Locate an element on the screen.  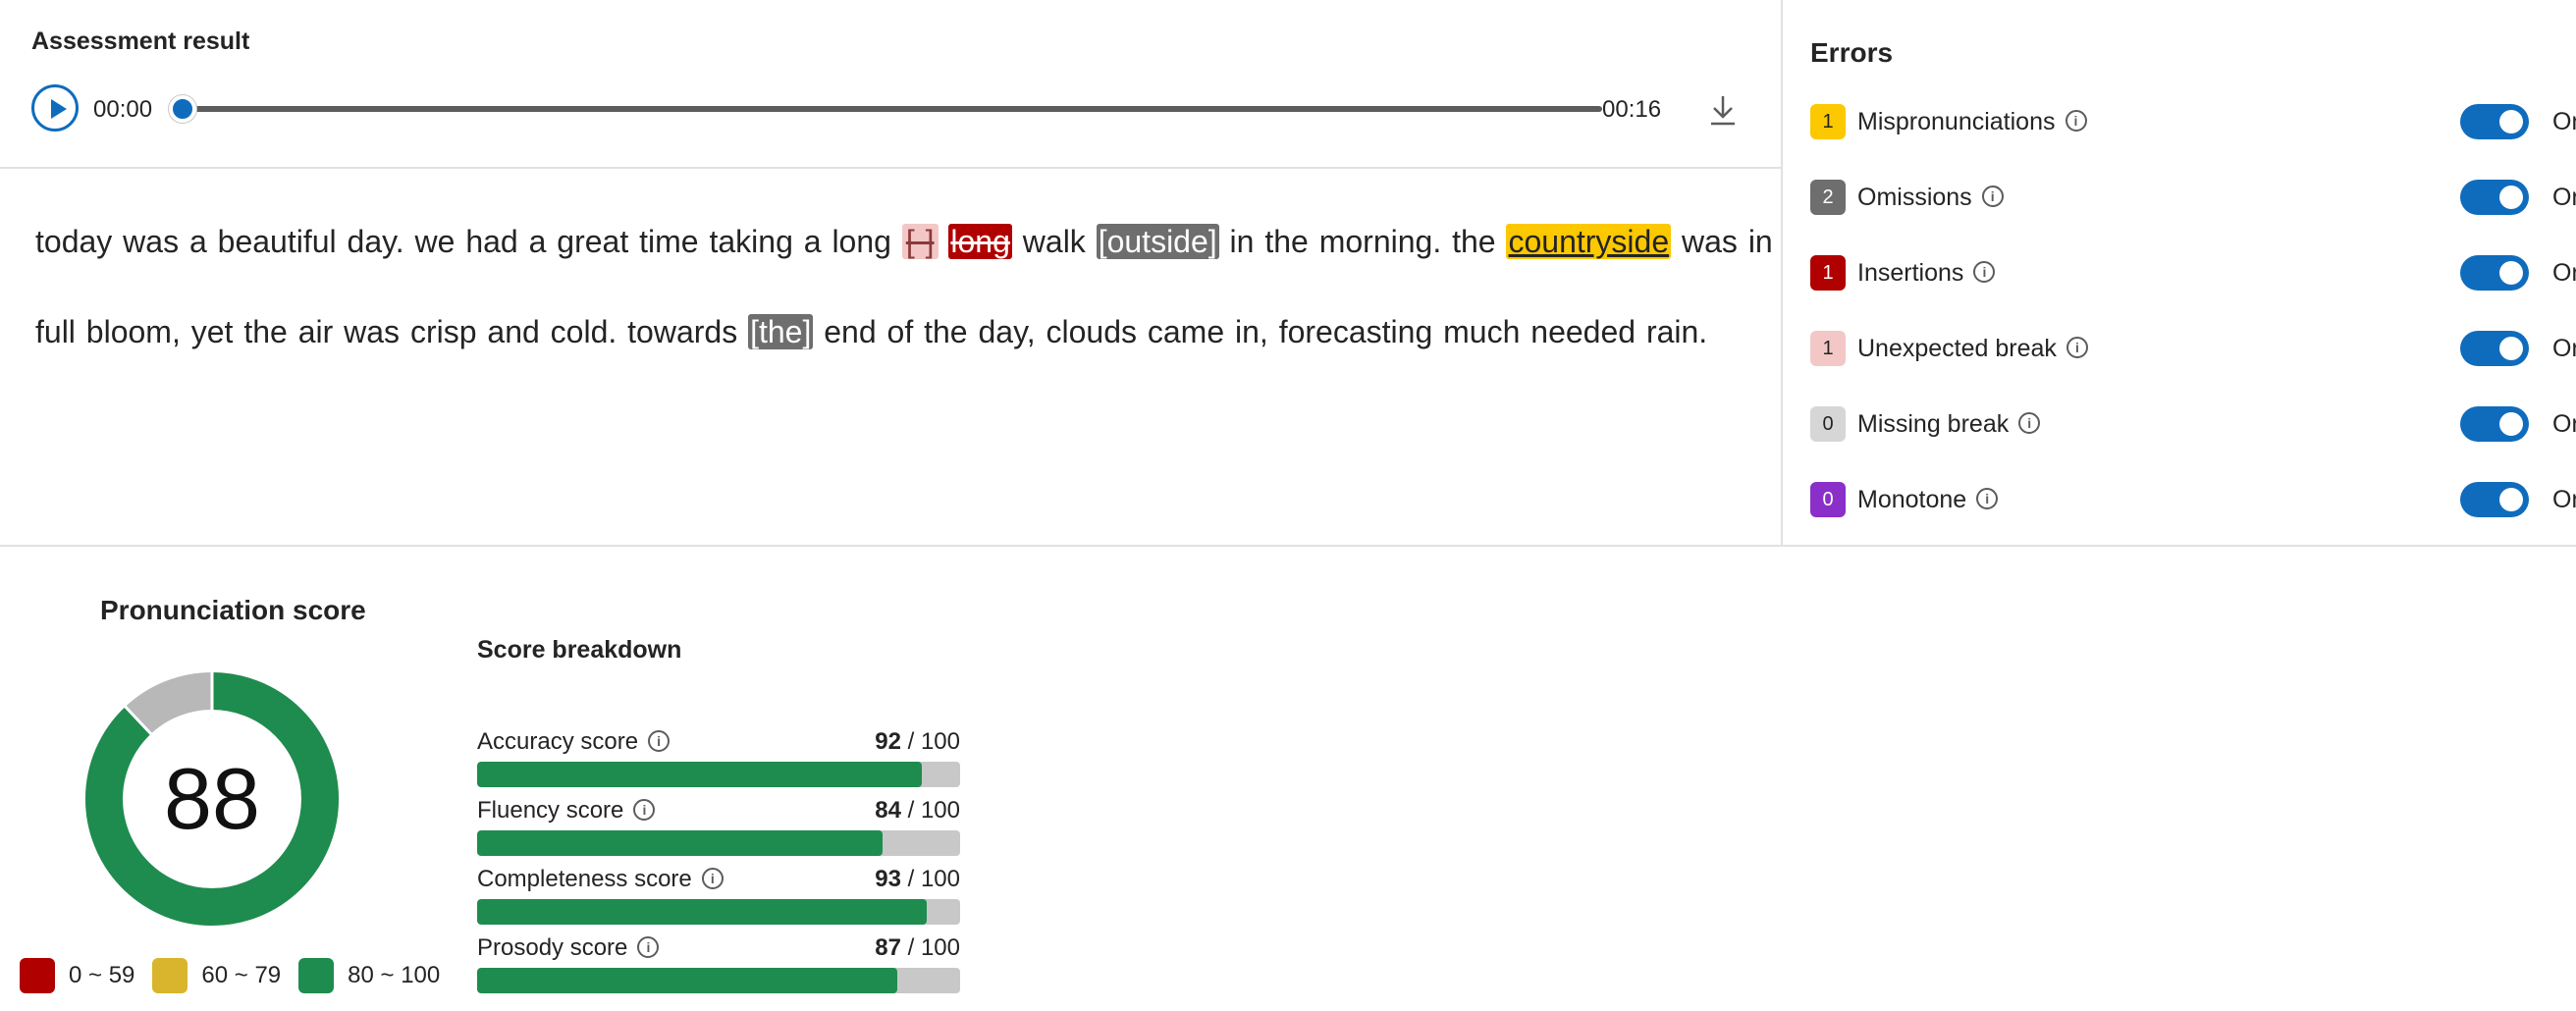
error-row-omissions: 2 Omissions i On is located at coordinates (2193, 197).